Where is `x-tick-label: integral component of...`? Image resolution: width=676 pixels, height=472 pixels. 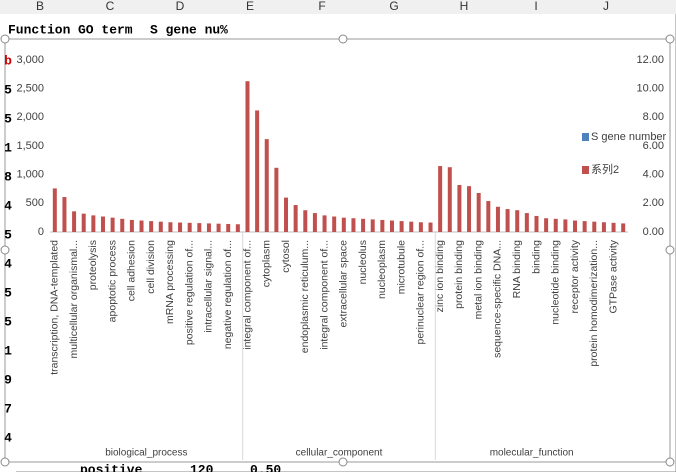 x-tick-label: integral component of... is located at coordinates (324, 295).